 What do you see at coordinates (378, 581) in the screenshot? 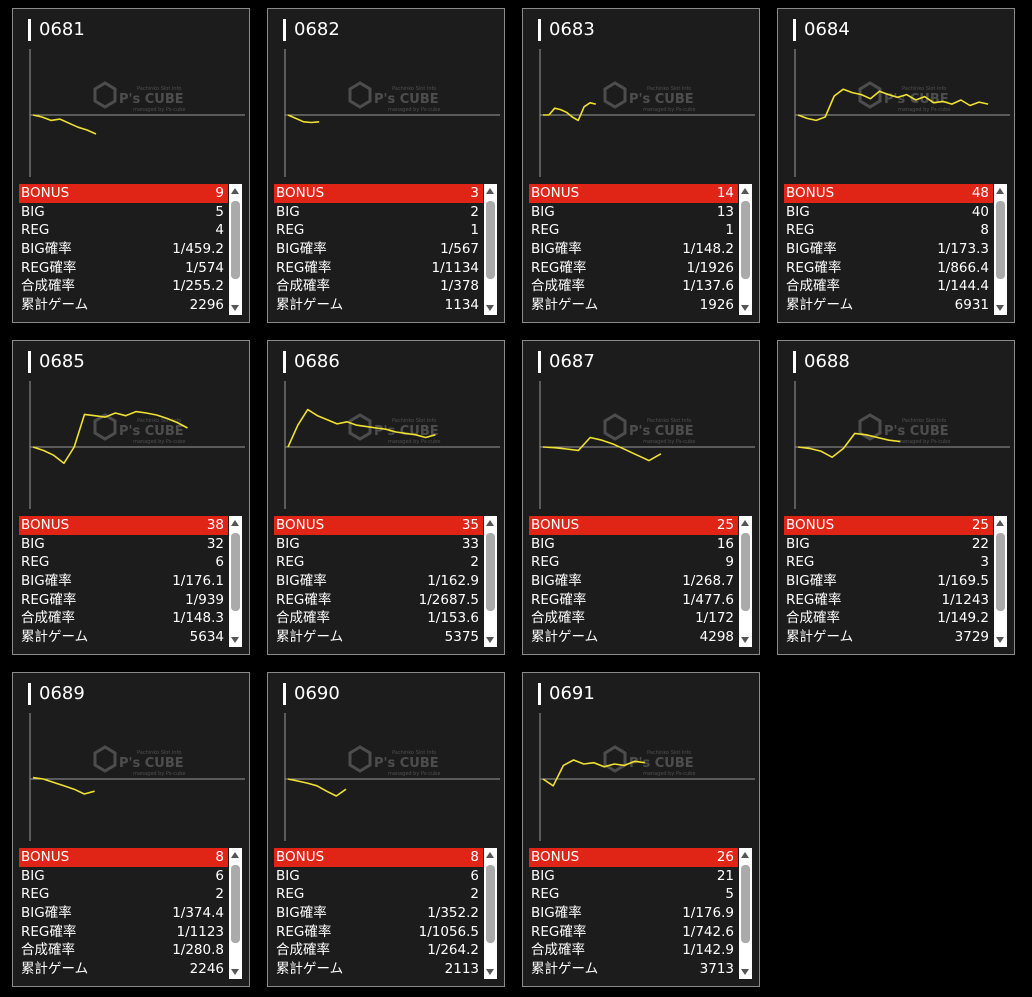
I see `big-prob-row: BIG確率 1/162.9` at bounding box center [378, 581].